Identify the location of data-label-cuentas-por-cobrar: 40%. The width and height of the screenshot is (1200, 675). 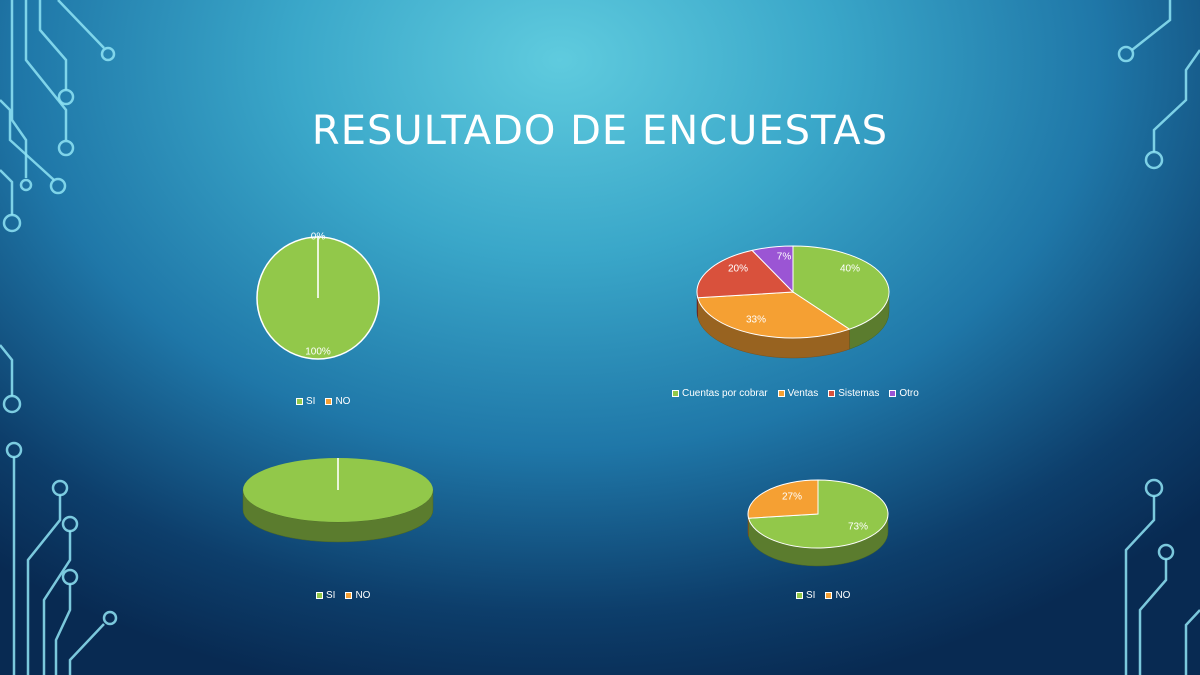
(850, 269).